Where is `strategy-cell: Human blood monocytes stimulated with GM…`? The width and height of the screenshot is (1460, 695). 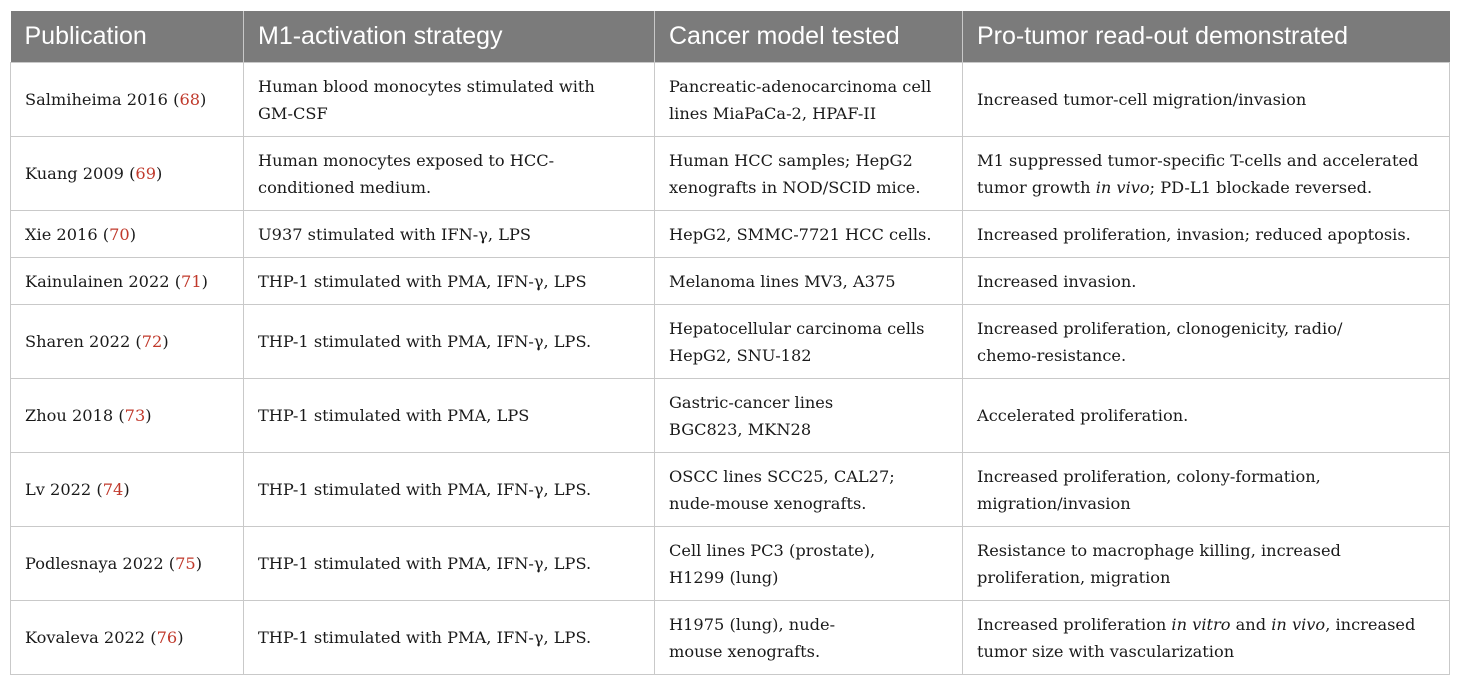 strategy-cell: Human blood monocytes stimulated with GM… is located at coordinates (449, 99).